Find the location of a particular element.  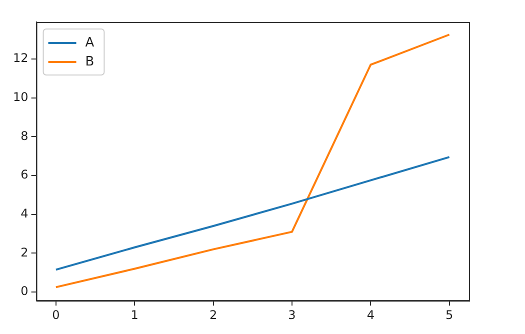

legend-label: A is located at coordinates (89, 42).